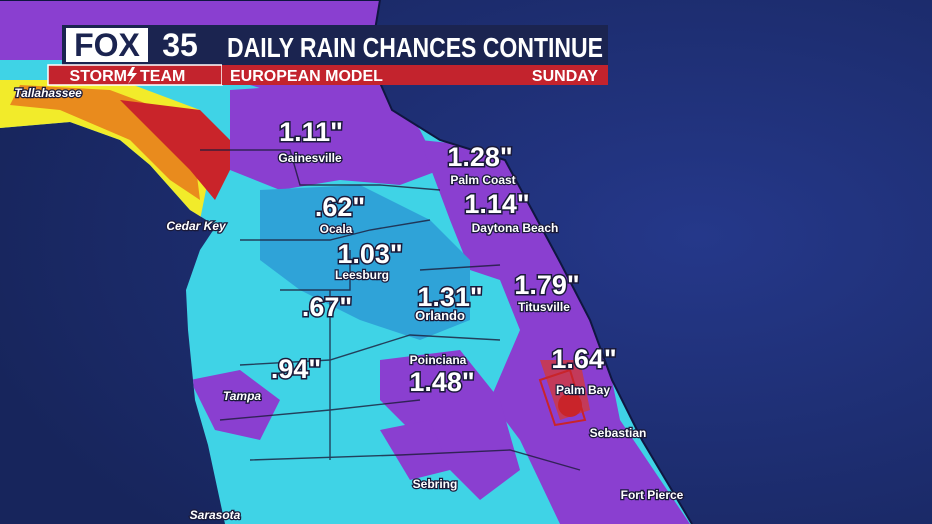  I want to click on city-label: Cedar Key, so click(196, 226).